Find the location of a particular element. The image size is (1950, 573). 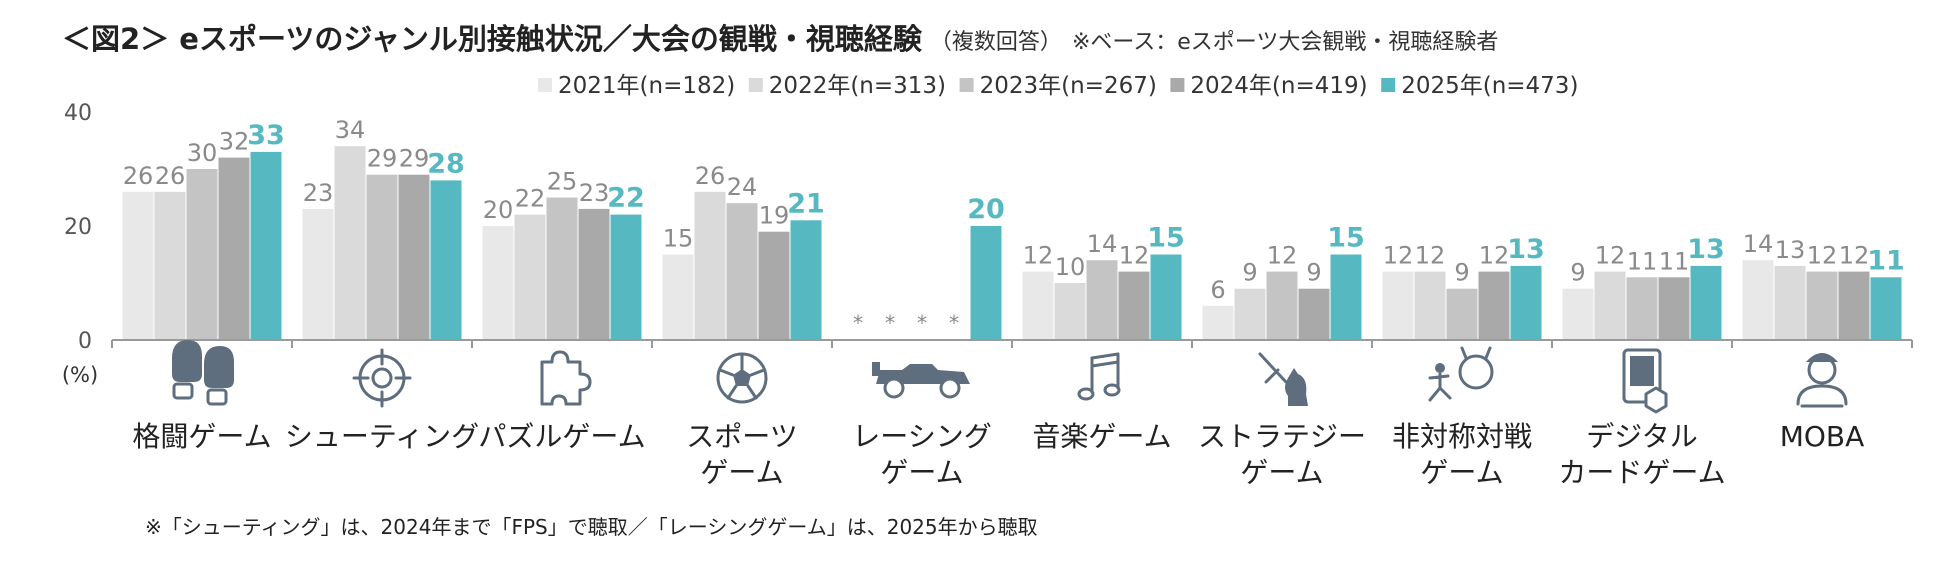

legend-label: 2024年(n=419) is located at coordinates (1278, 86).